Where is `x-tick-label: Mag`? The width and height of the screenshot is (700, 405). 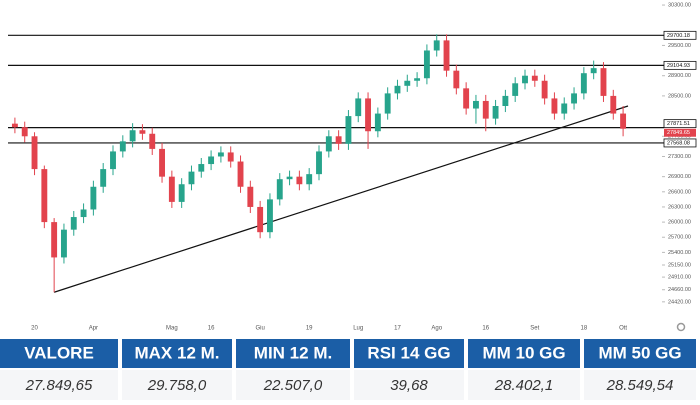 x-tick-label: Mag is located at coordinates (172, 329).